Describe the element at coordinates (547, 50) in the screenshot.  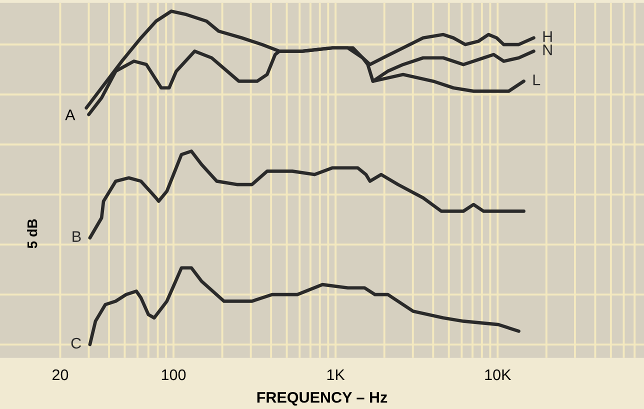
I see `series-label: N` at that location.